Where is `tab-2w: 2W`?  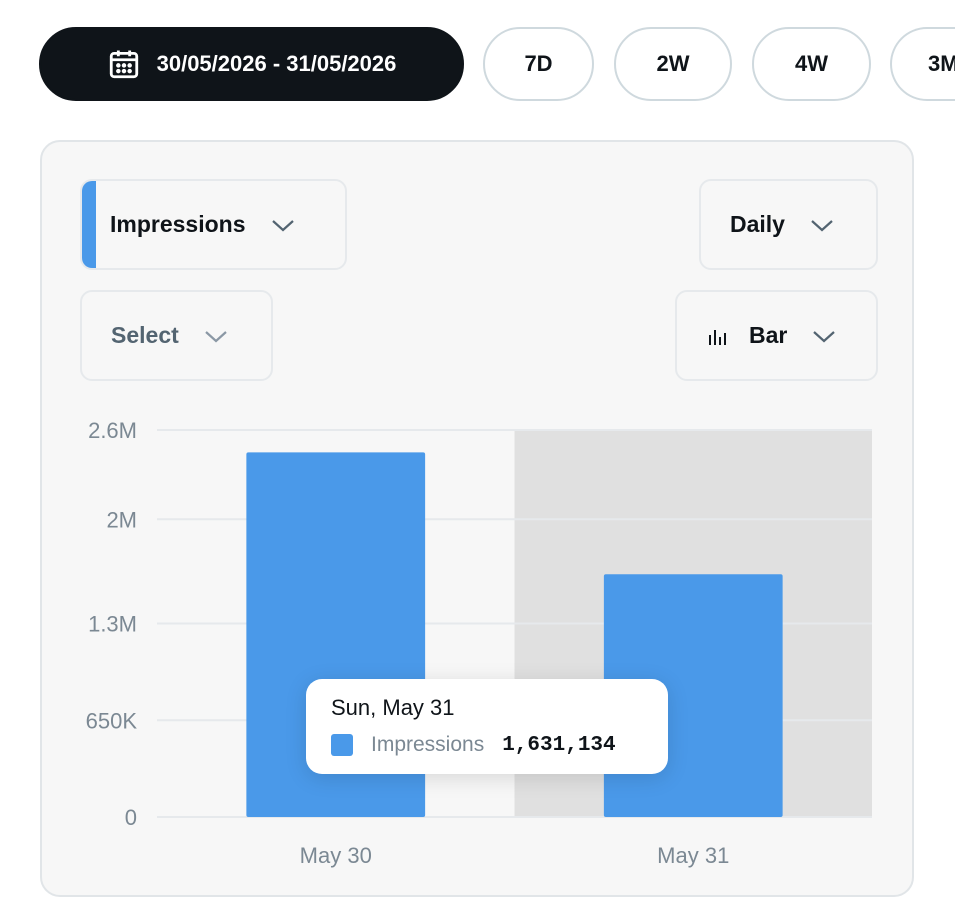 tab-2w: 2W is located at coordinates (673, 64).